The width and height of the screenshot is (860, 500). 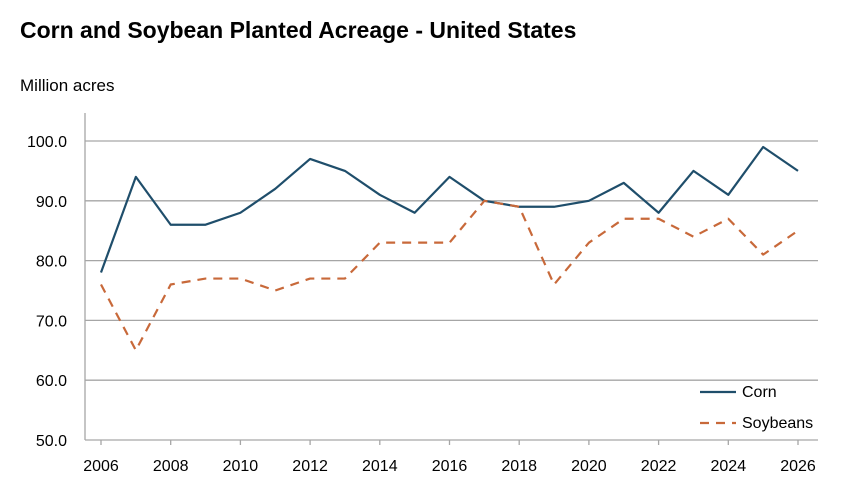 I want to click on x-tick-label: 2020, so click(x=589, y=466).